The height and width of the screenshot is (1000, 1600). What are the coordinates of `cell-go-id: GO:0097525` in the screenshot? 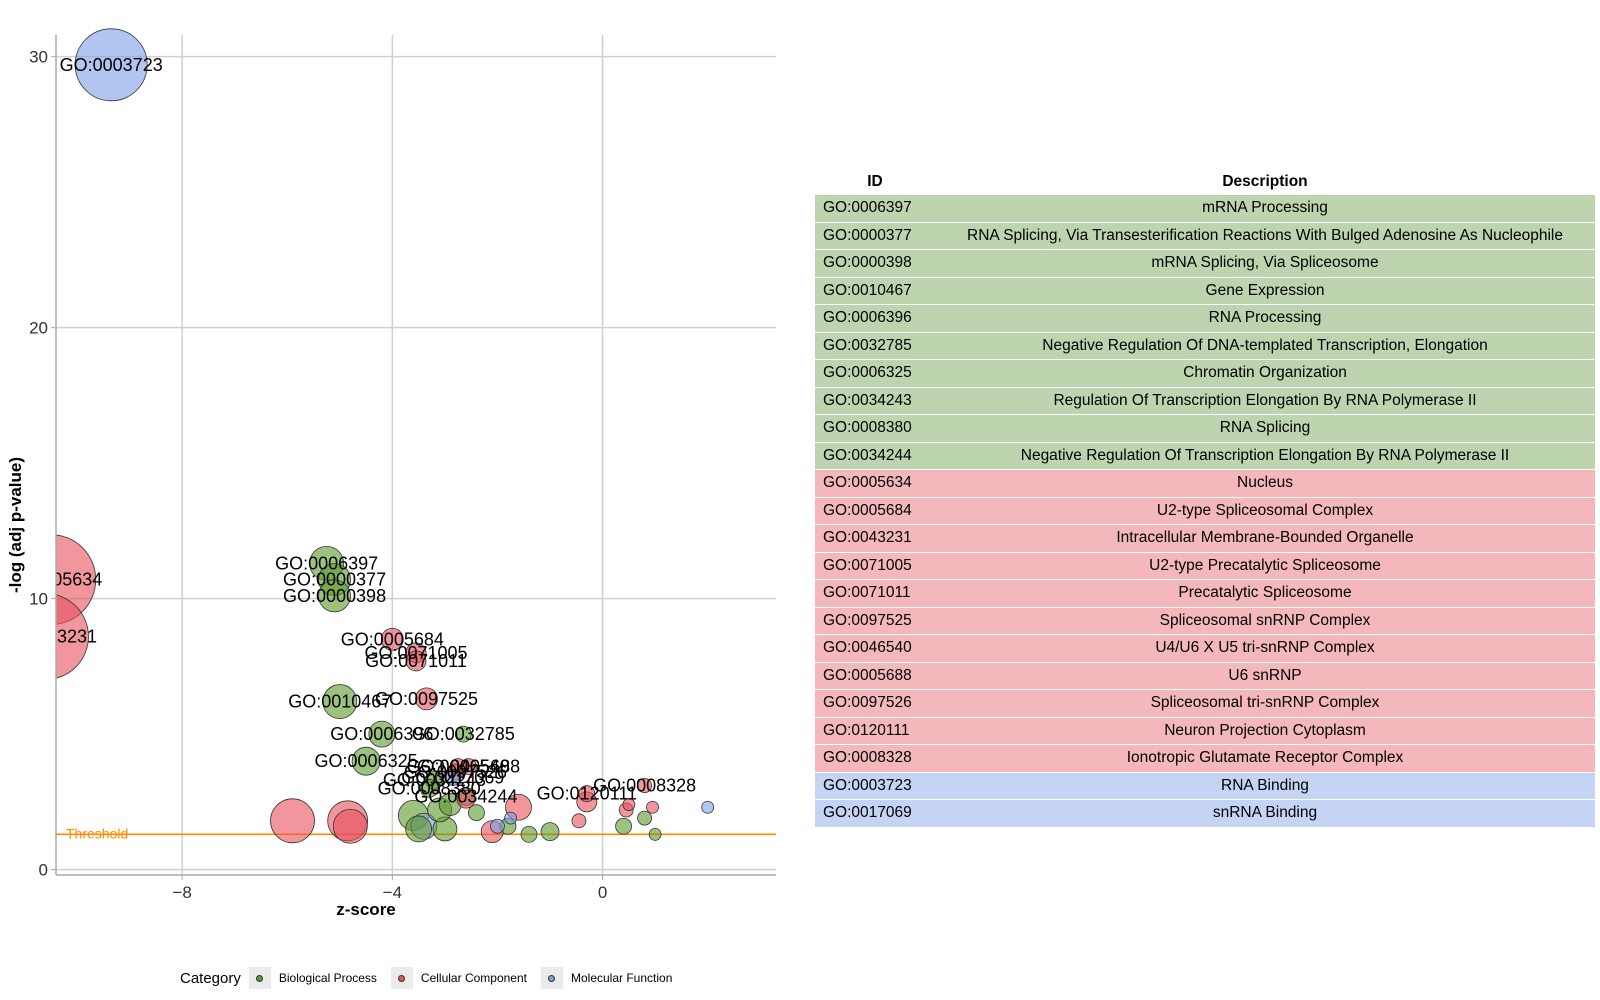 It's located at (867, 620).